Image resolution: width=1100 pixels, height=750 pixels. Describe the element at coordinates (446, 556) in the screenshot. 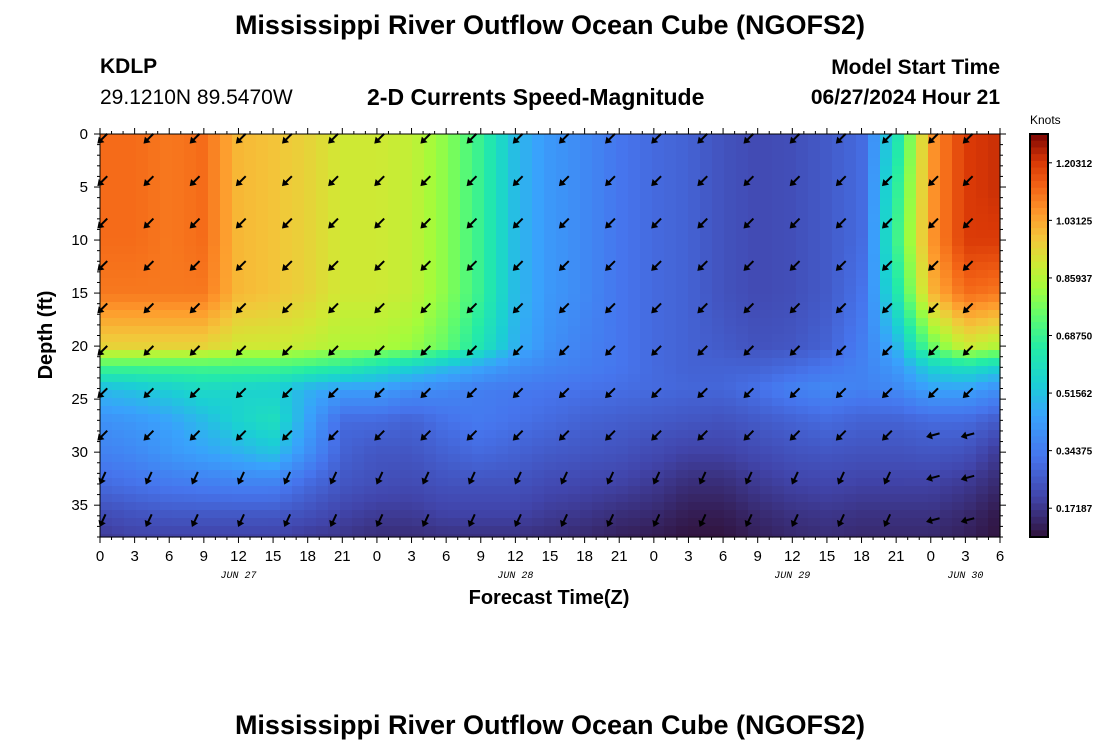

I see `x-tick-label: 6` at that location.